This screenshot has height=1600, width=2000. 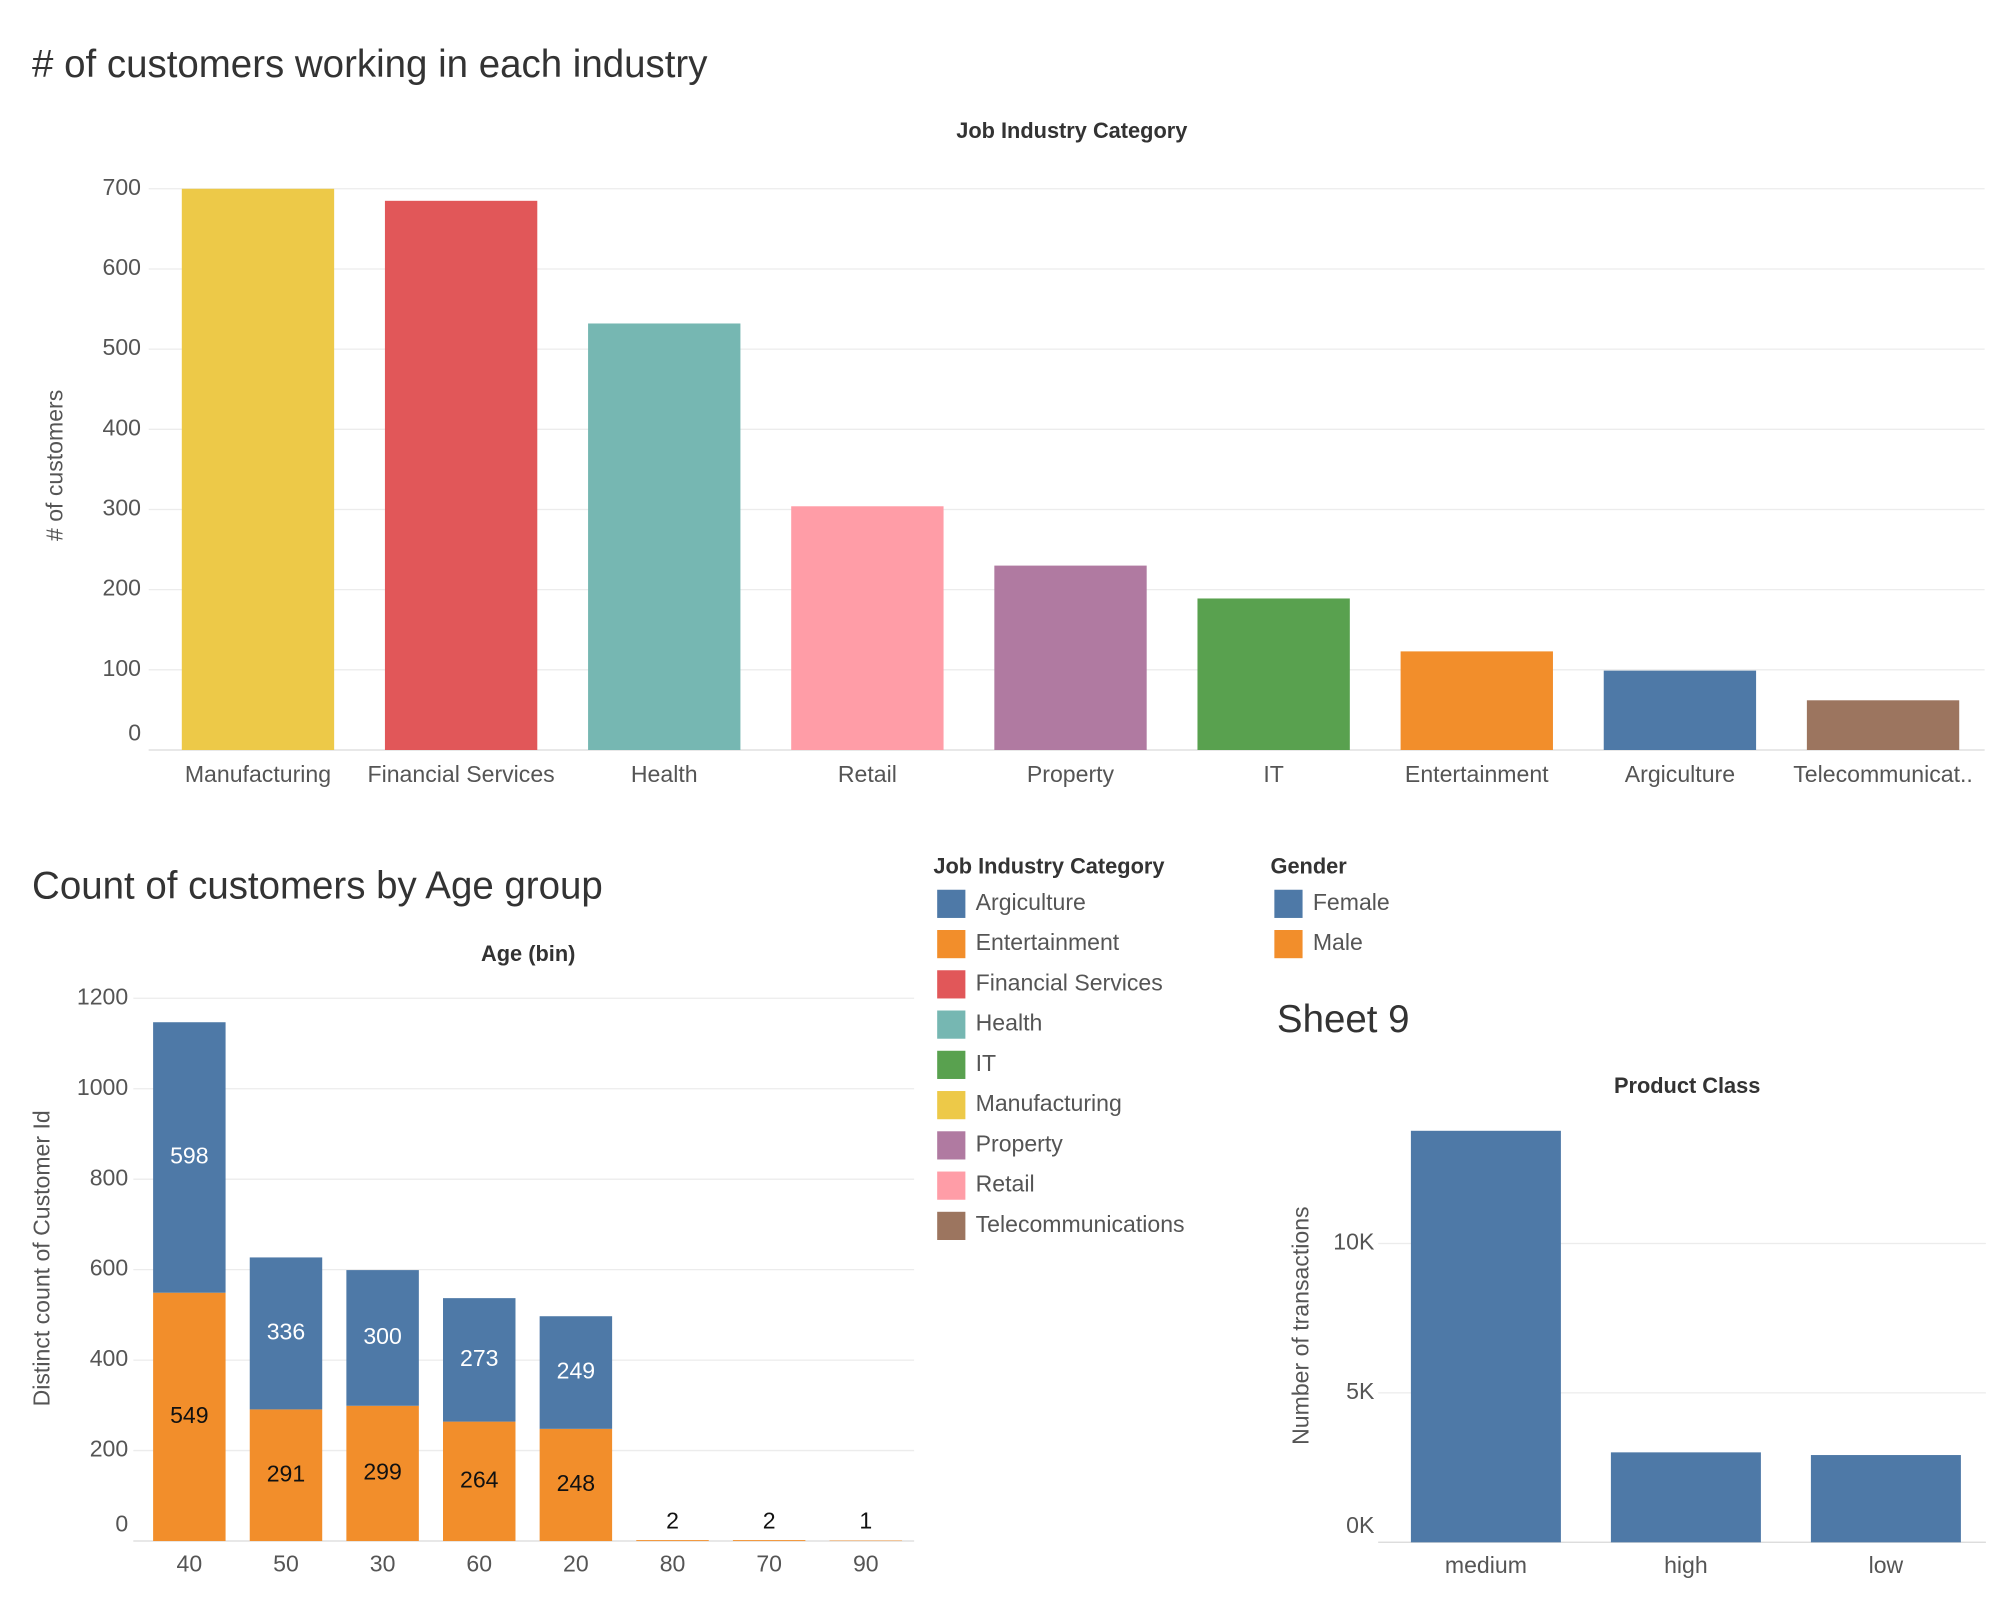 I want to click on x-tick-label-box: Argiculture, so click(x=1680, y=774).